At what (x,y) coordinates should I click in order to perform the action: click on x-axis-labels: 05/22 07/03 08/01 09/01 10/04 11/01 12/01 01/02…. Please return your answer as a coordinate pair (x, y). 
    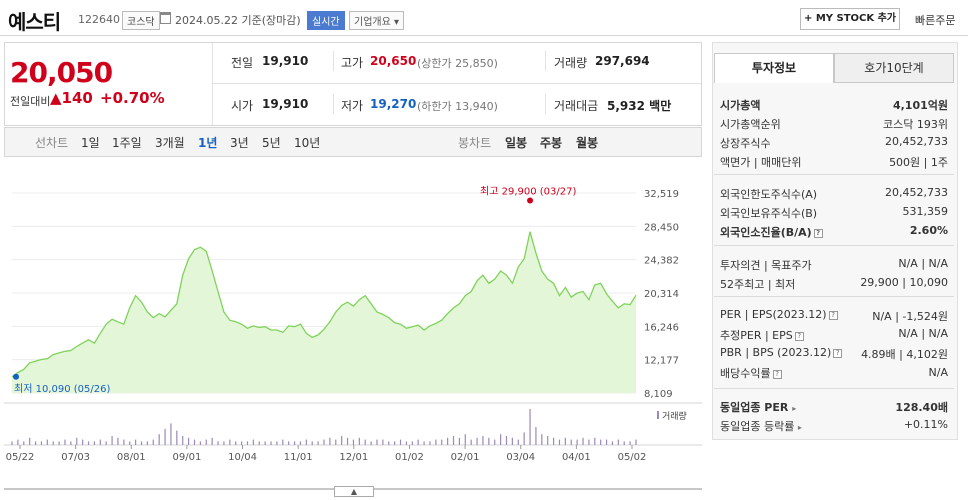
    Looking at the image, I should click on (326, 454).